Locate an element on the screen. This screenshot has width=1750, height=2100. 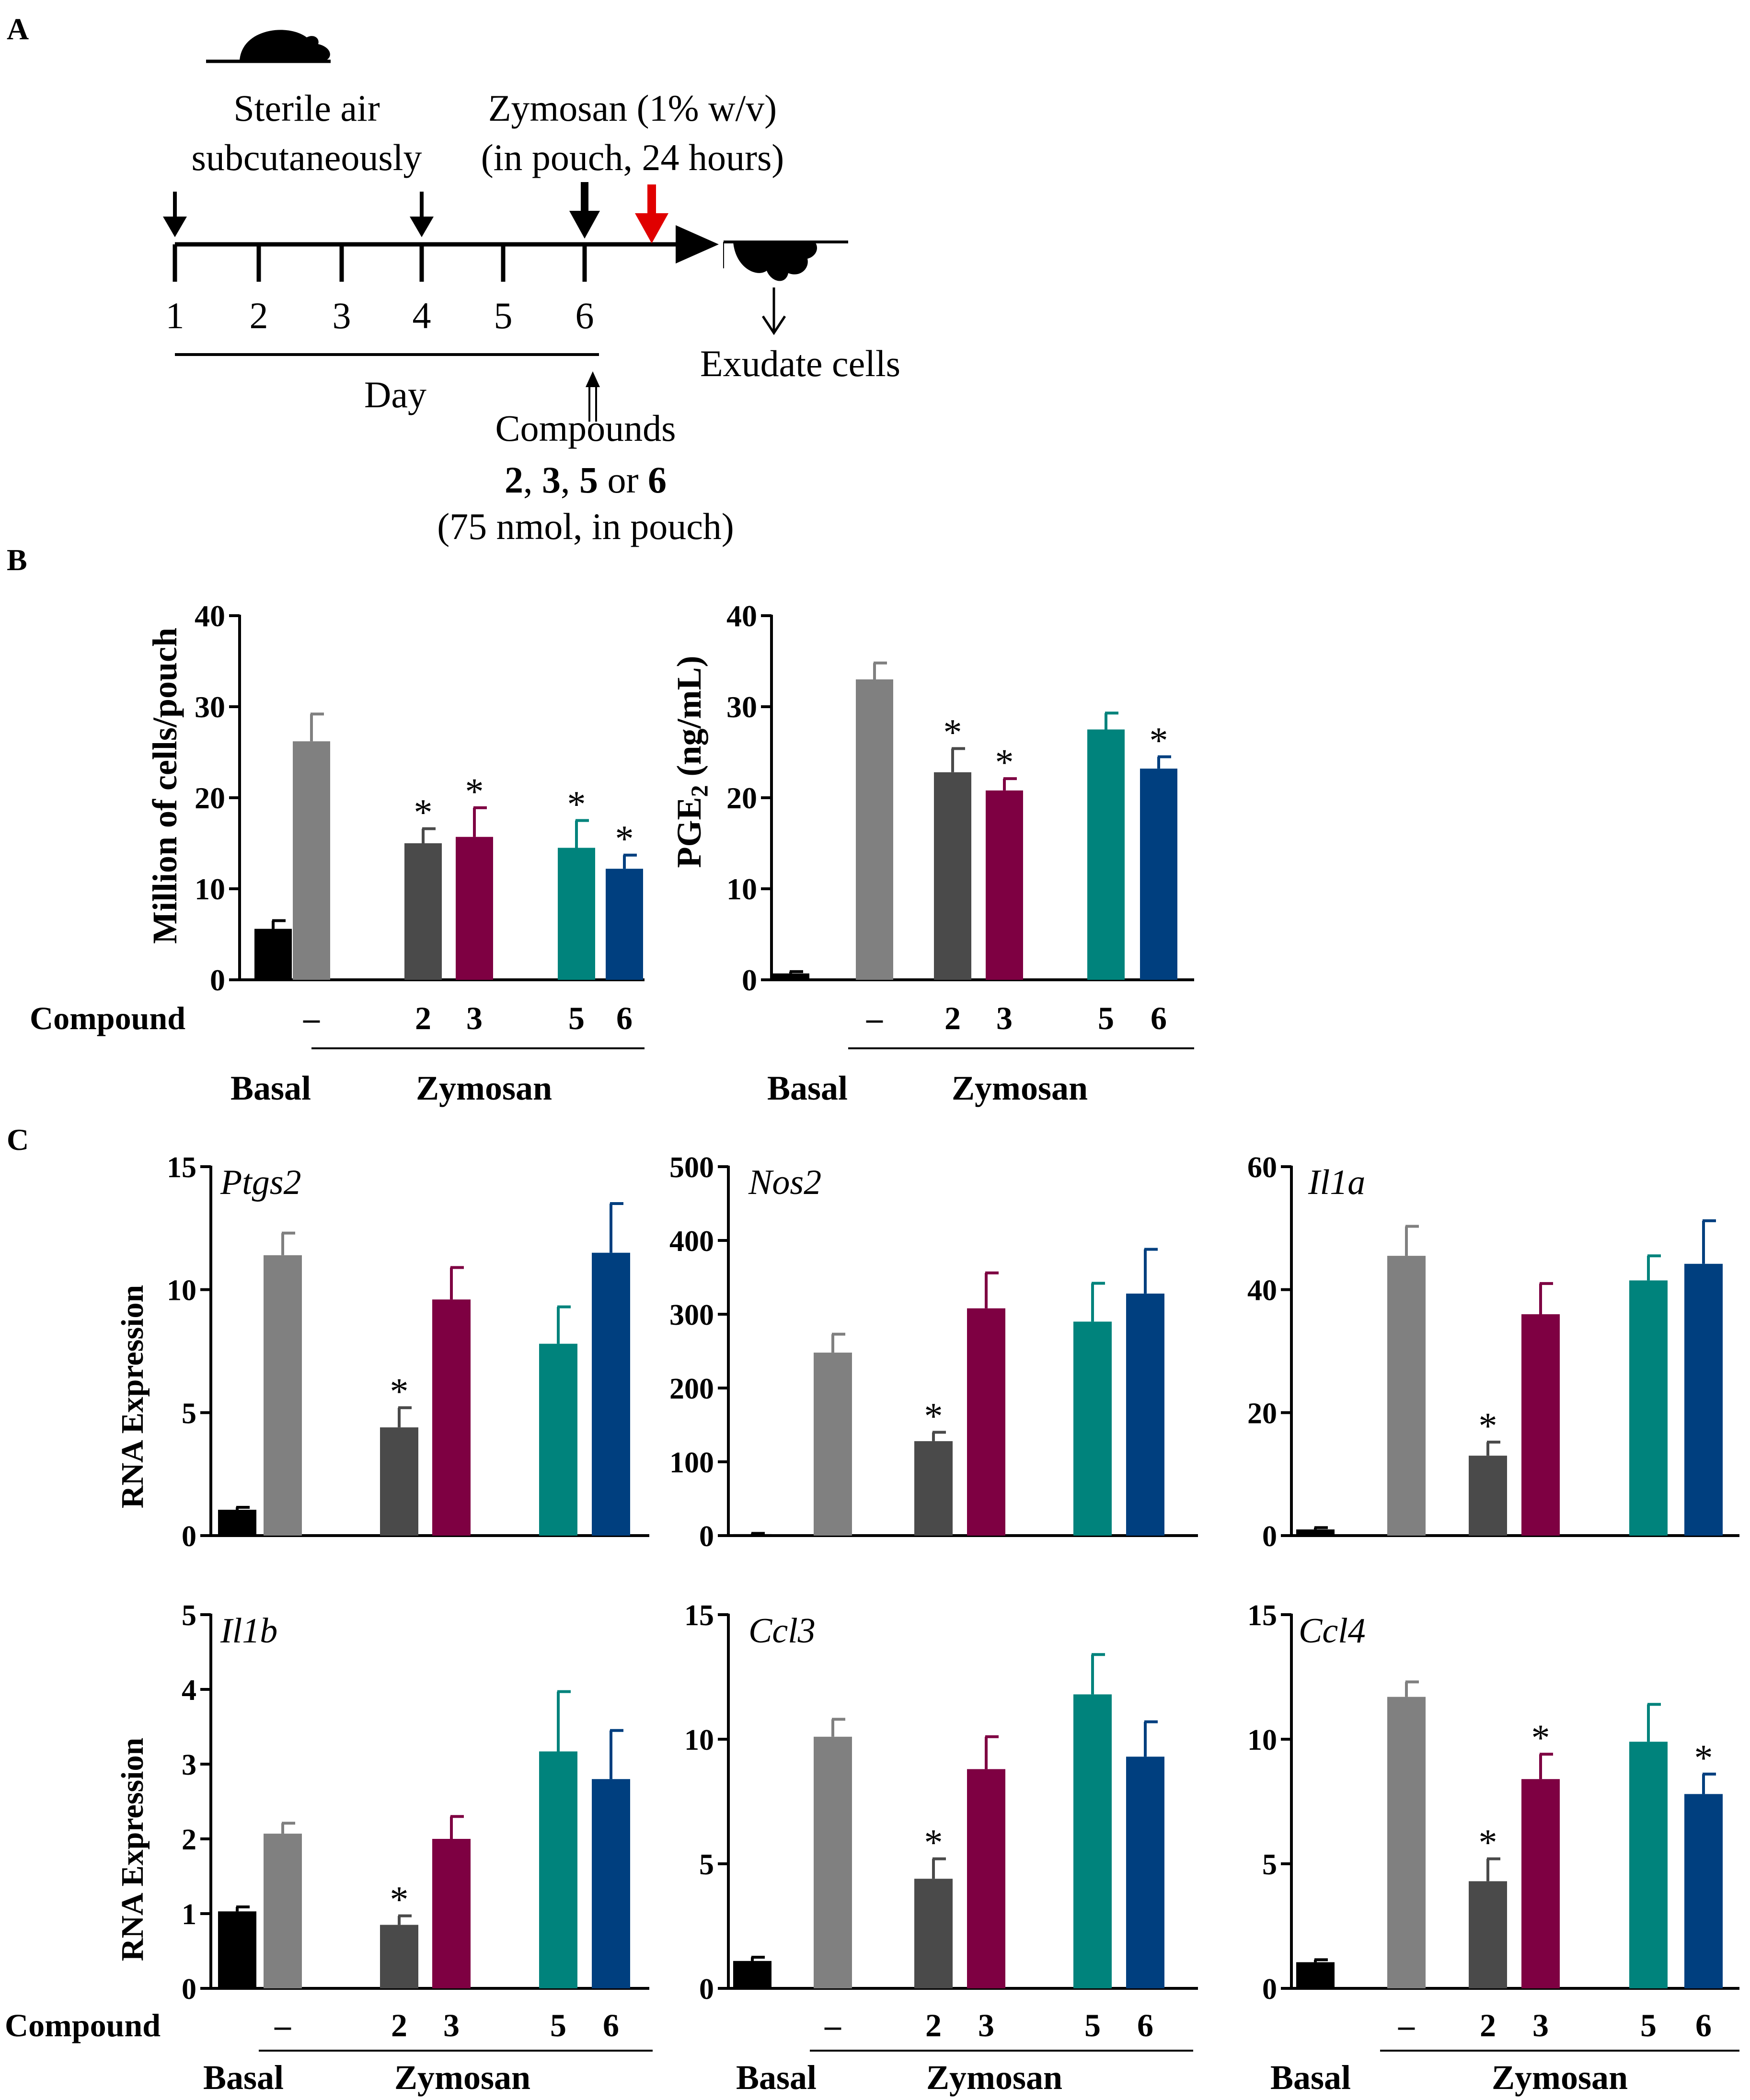
cat-5-b2: 5 is located at coordinates (1106, 1018).